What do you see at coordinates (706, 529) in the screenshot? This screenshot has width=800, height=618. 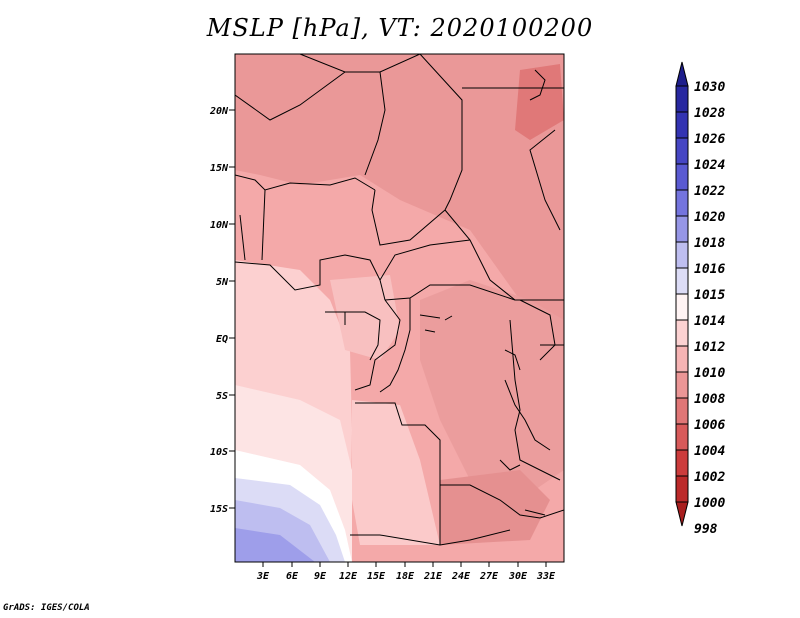 I see `colorbar-label: 998` at bounding box center [706, 529].